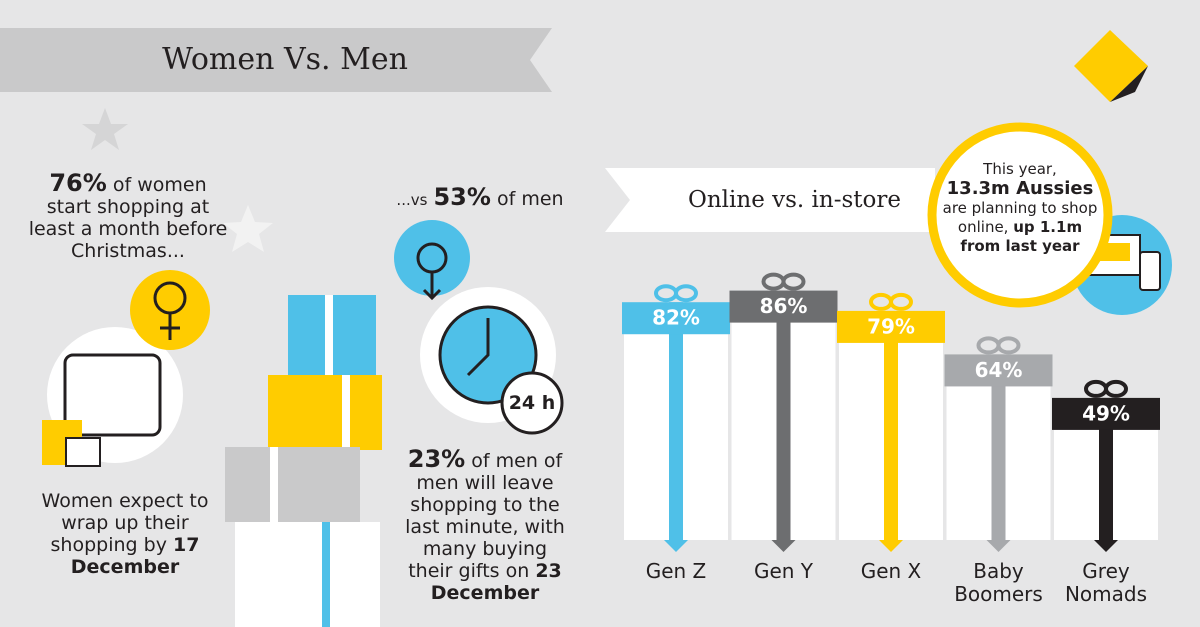 The height and width of the screenshot is (627, 1200). I want to click on calendar-outline, so click(112, 395).